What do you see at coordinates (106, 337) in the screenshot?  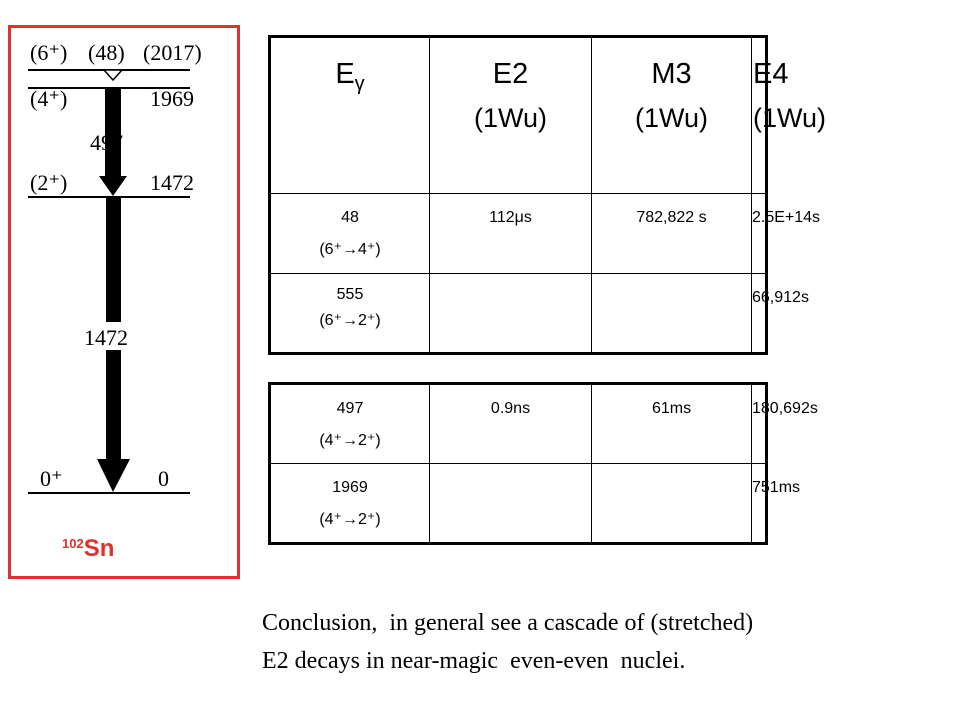 I see `gamma-label: 1472` at bounding box center [106, 337].